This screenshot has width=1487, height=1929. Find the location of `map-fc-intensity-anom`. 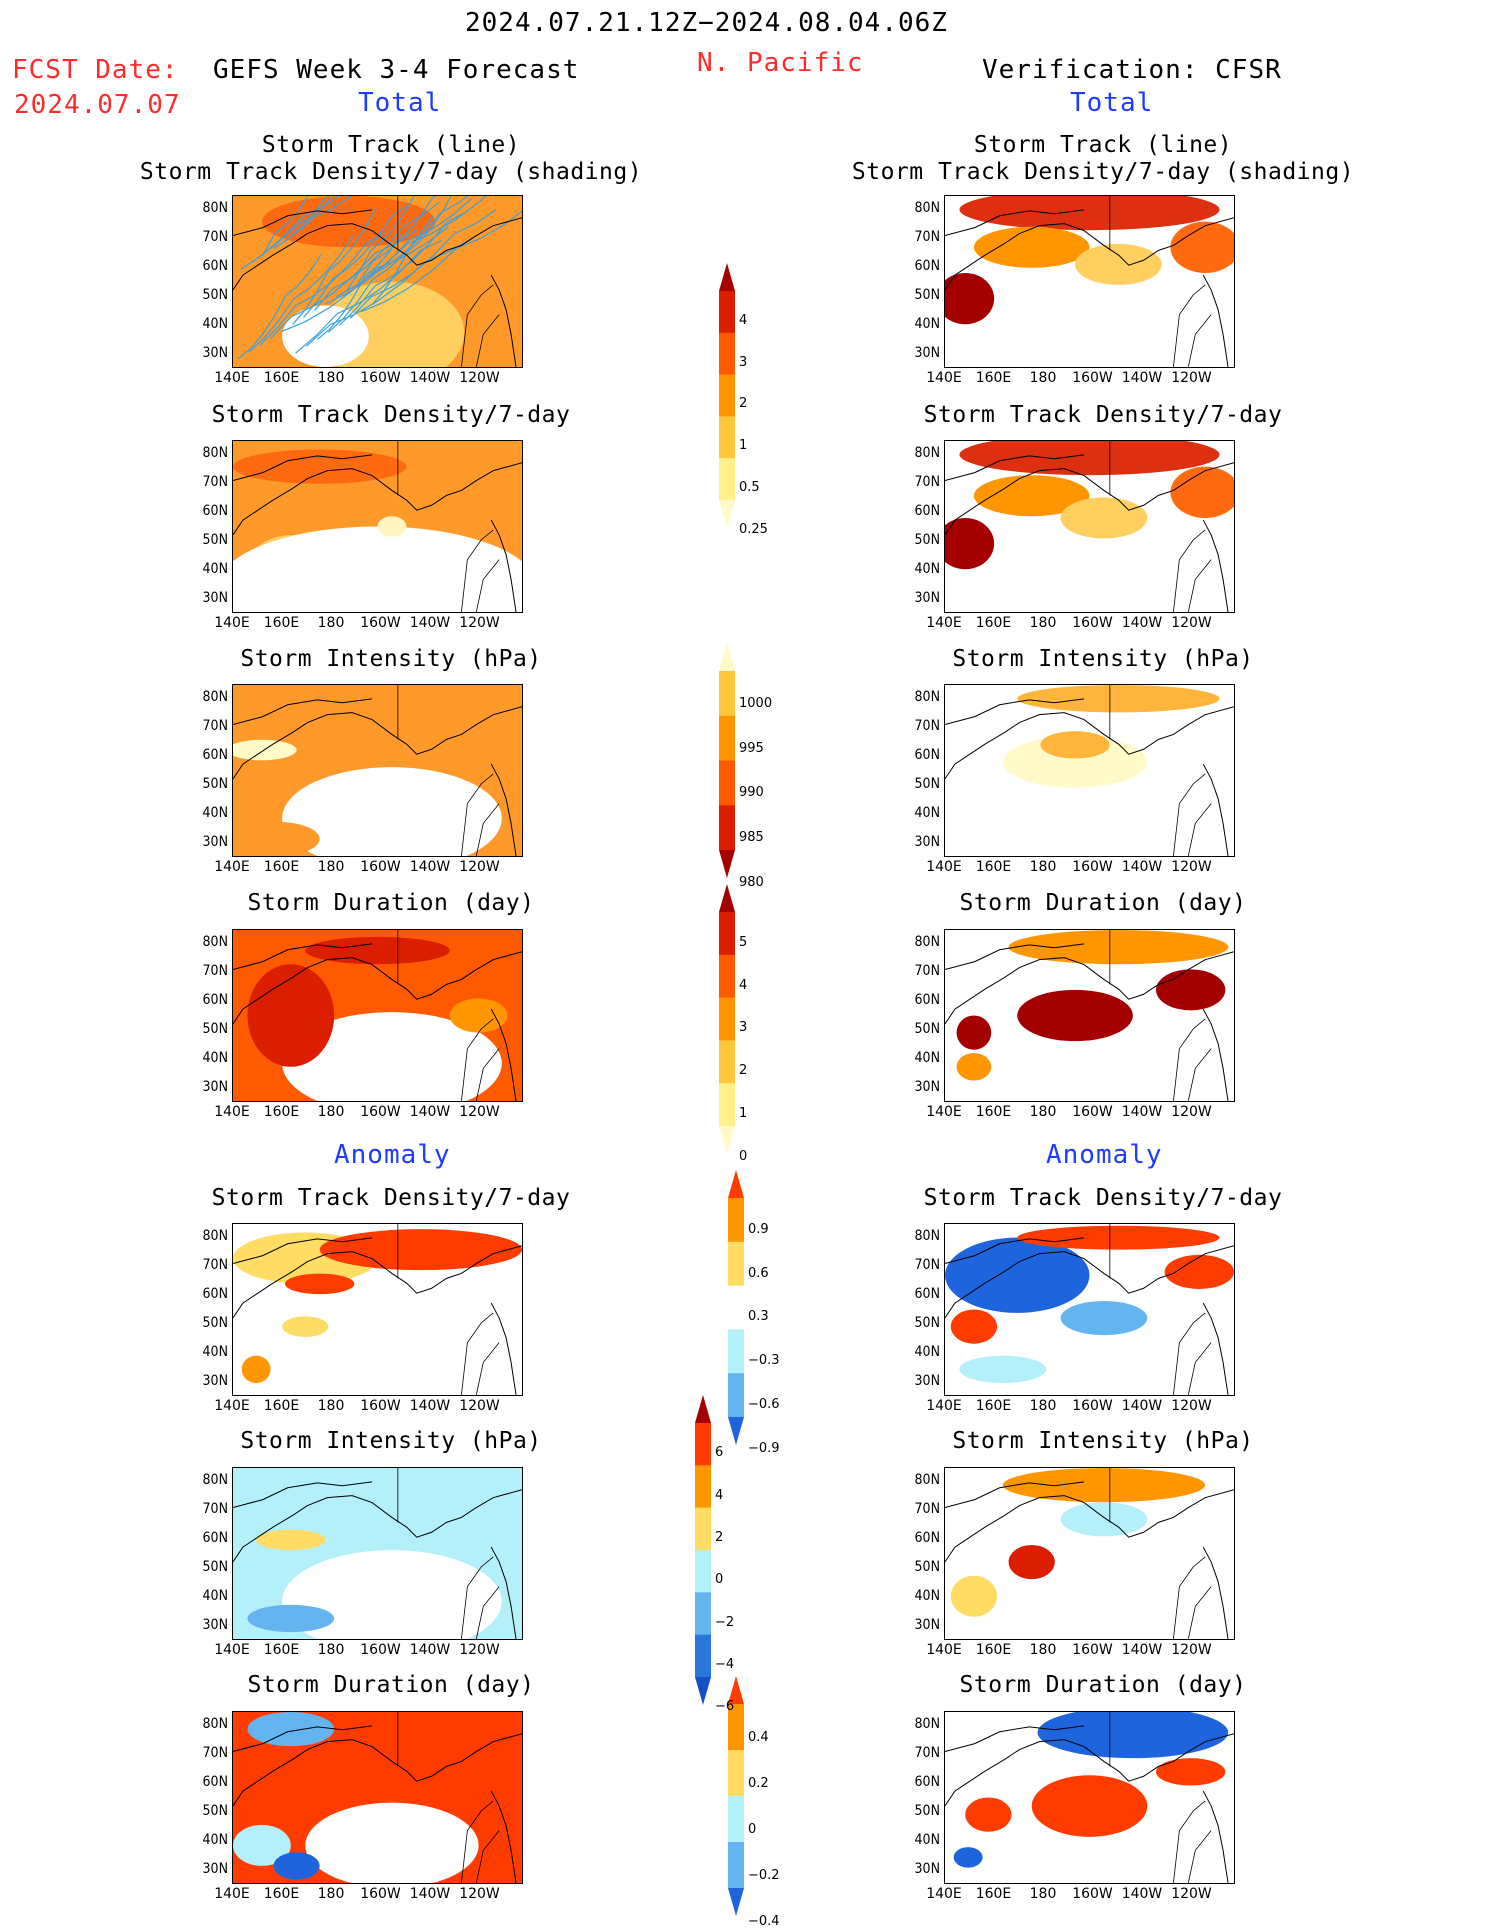

map-fc-intensity-anom is located at coordinates (377, 1553).